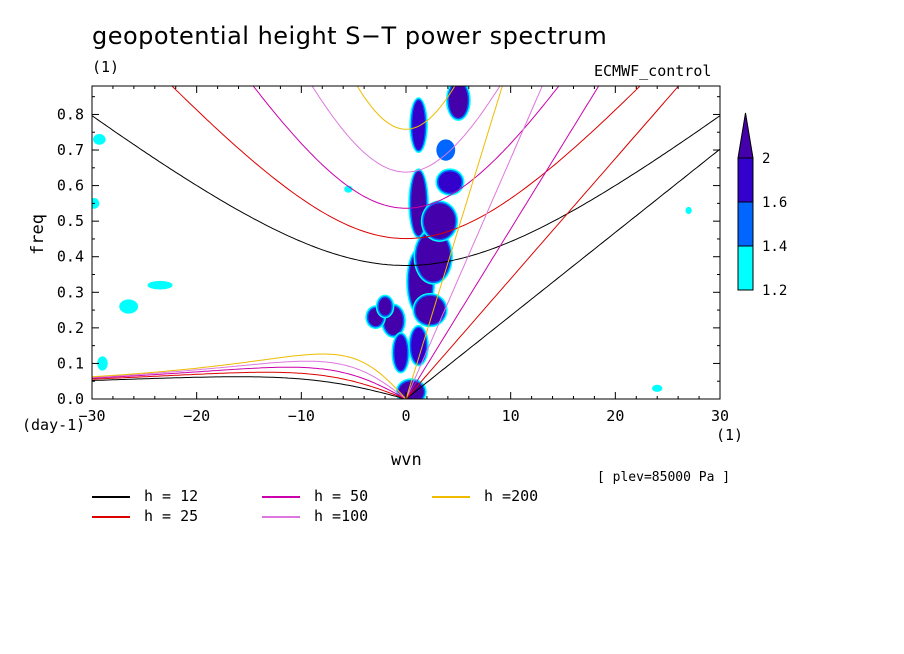  Describe the element at coordinates (70, 363) in the screenshot. I see `y-tick-label: 0.1` at that location.